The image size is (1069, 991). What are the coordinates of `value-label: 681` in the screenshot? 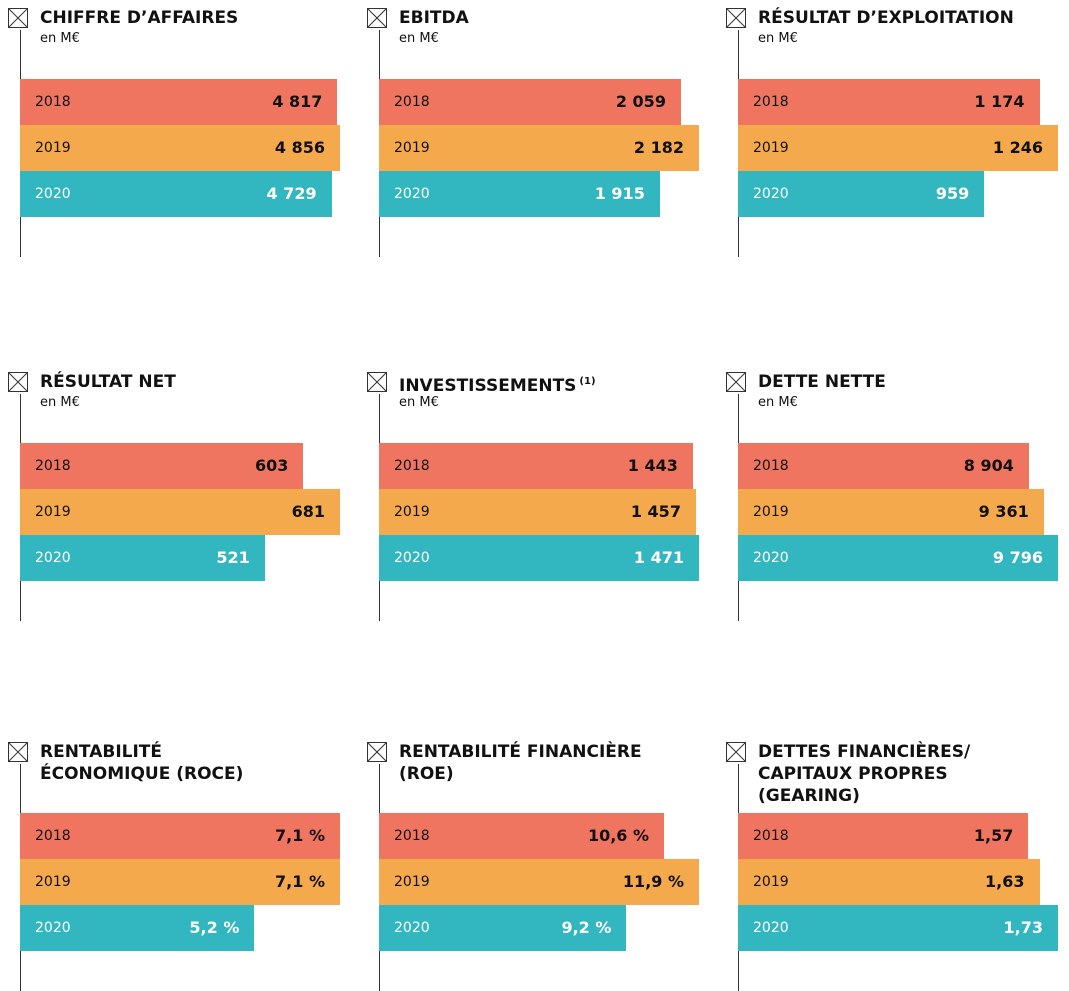 It's located at (308, 511).